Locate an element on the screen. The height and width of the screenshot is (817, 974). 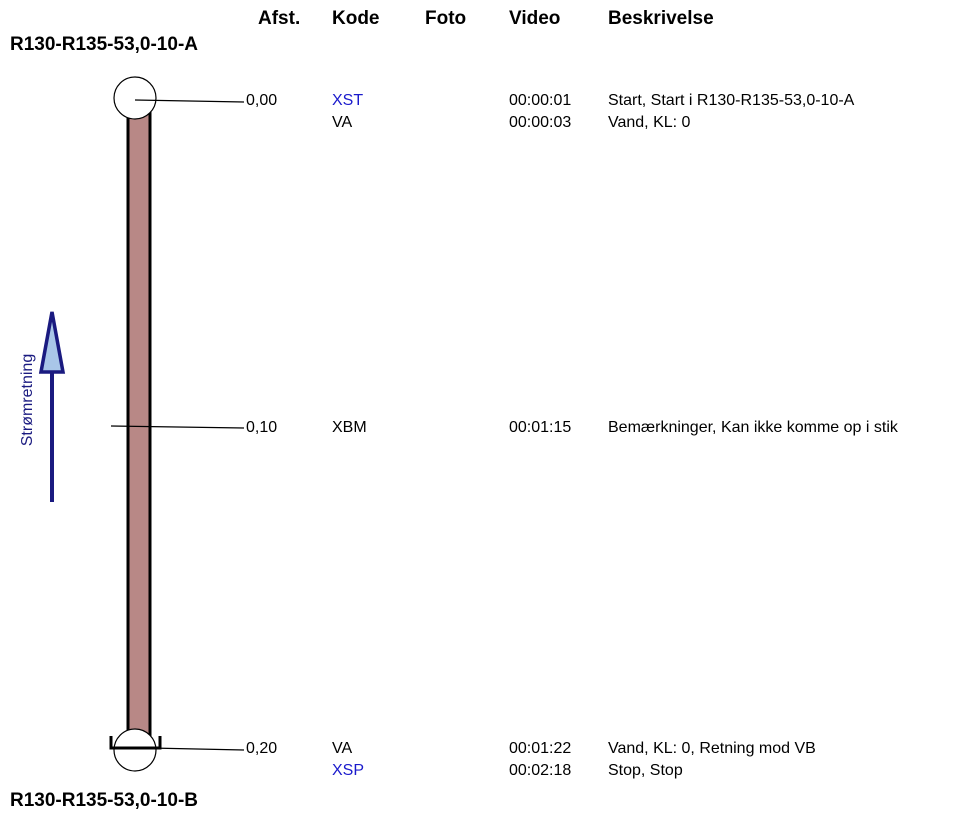
row-video: 00:01:15 is located at coordinates (540, 427).